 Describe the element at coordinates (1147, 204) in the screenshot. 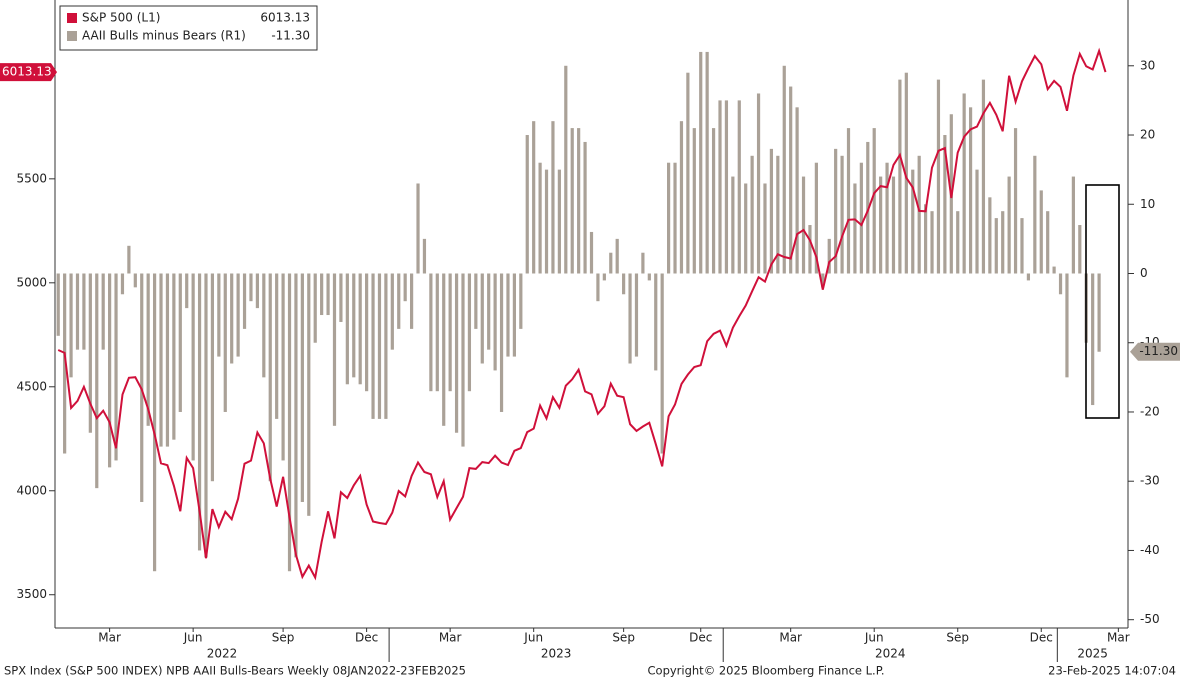

I see `y2-tick-label: 10` at that location.